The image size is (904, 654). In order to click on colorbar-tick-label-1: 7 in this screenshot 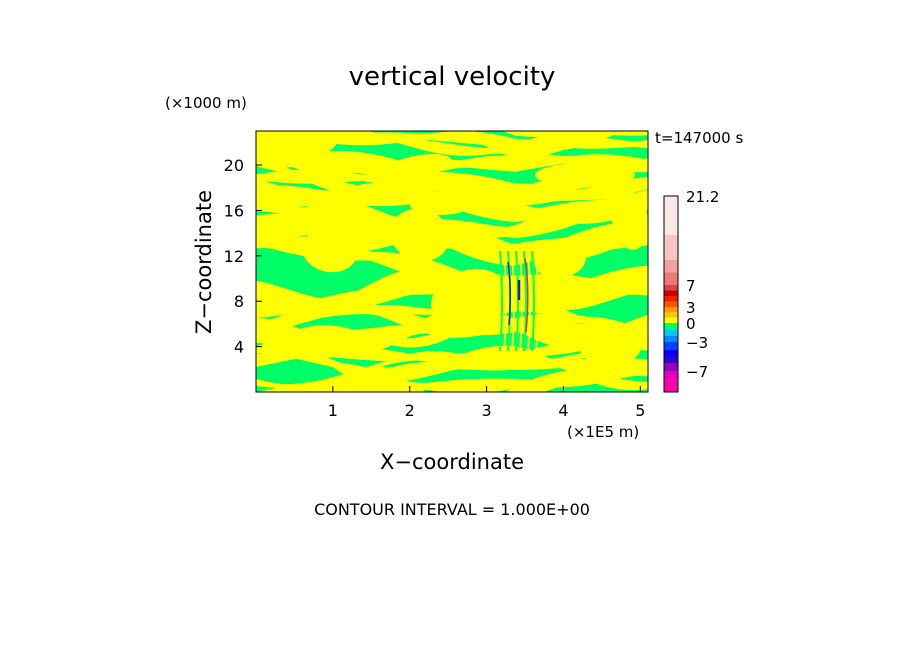, I will do `click(691, 286)`.